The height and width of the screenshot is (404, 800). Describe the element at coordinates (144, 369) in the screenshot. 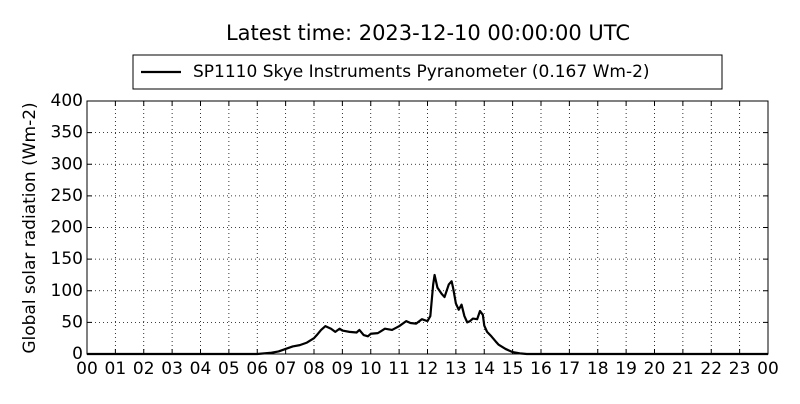

I see `x-tick-label: 02` at that location.